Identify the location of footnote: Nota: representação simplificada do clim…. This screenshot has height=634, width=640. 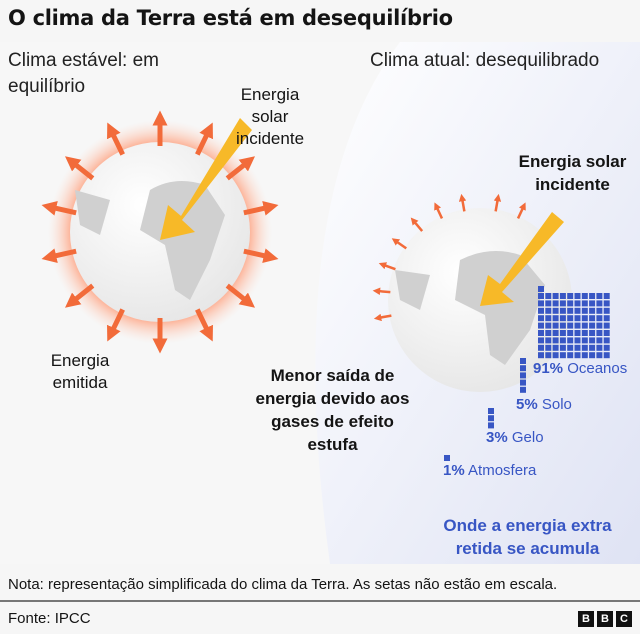
(283, 584).